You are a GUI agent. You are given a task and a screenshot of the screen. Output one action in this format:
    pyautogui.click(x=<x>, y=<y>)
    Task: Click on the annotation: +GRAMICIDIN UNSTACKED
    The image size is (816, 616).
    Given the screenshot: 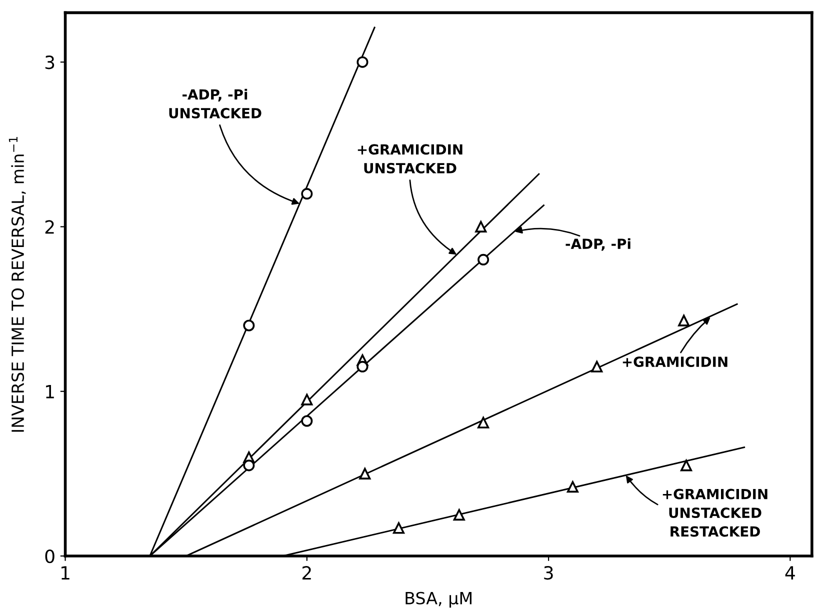 What is the action you would take?
    pyautogui.click(x=410, y=159)
    